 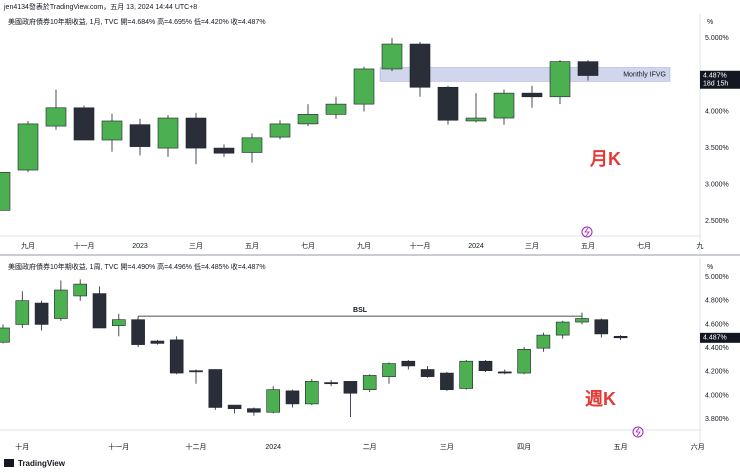 I want to click on x-tick-label: 九, so click(x=700, y=245).